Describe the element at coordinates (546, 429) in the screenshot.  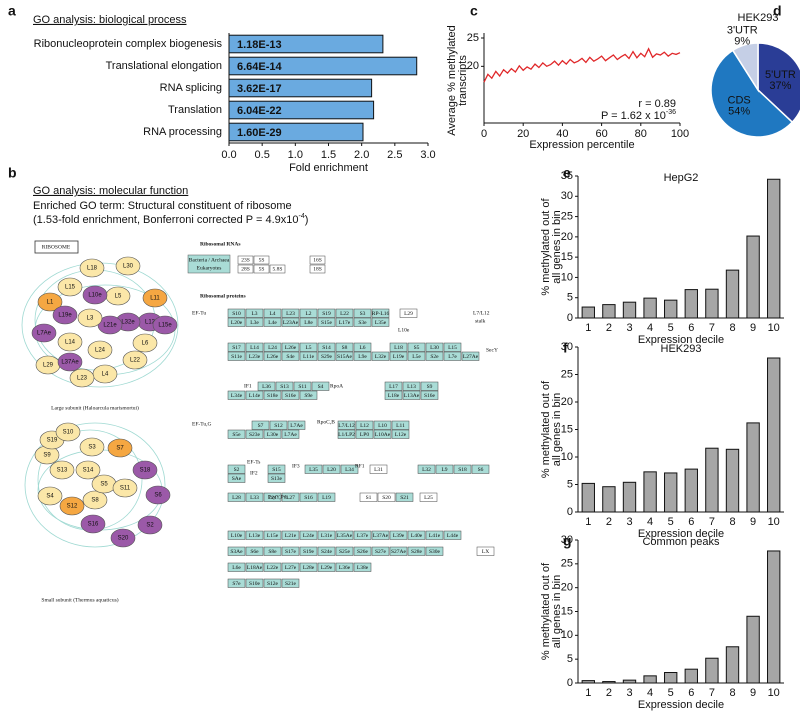
I see `y-axis-label: % methylated out of` at that location.